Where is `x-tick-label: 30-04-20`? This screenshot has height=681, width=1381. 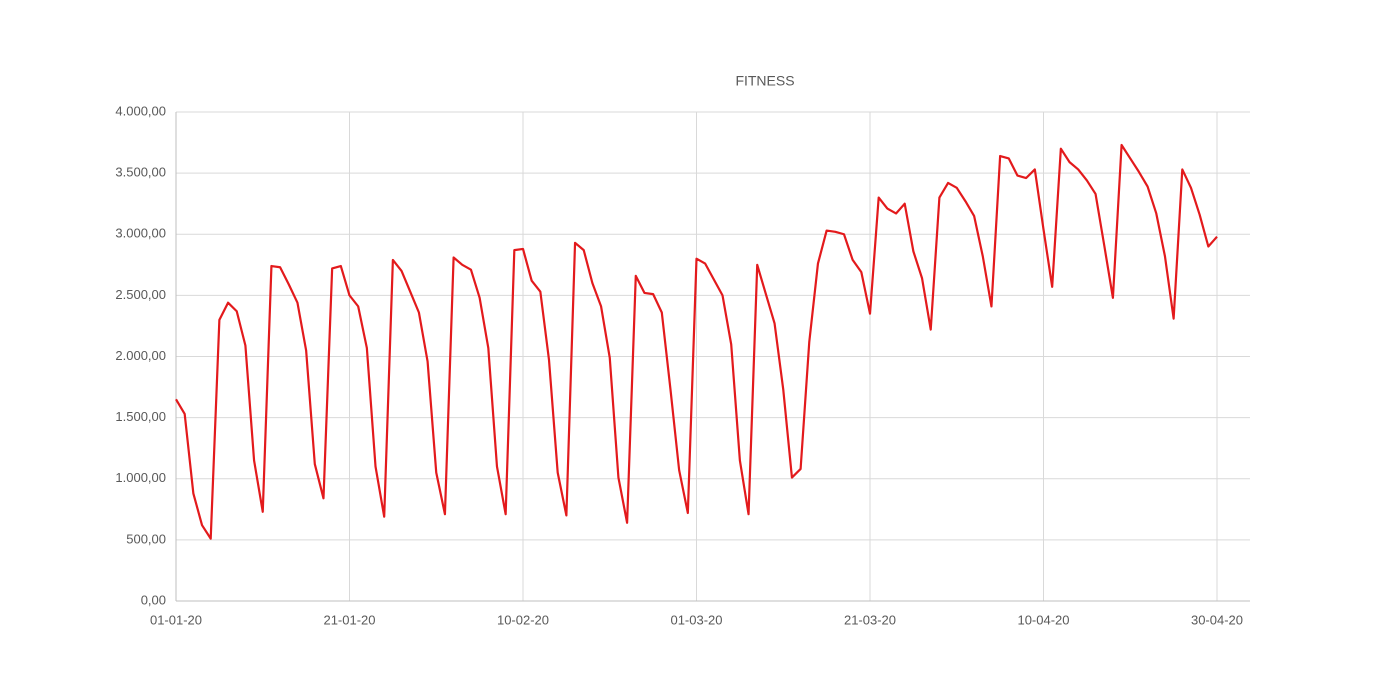
x-tick-label: 30-04-20 is located at coordinates (1217, 619).